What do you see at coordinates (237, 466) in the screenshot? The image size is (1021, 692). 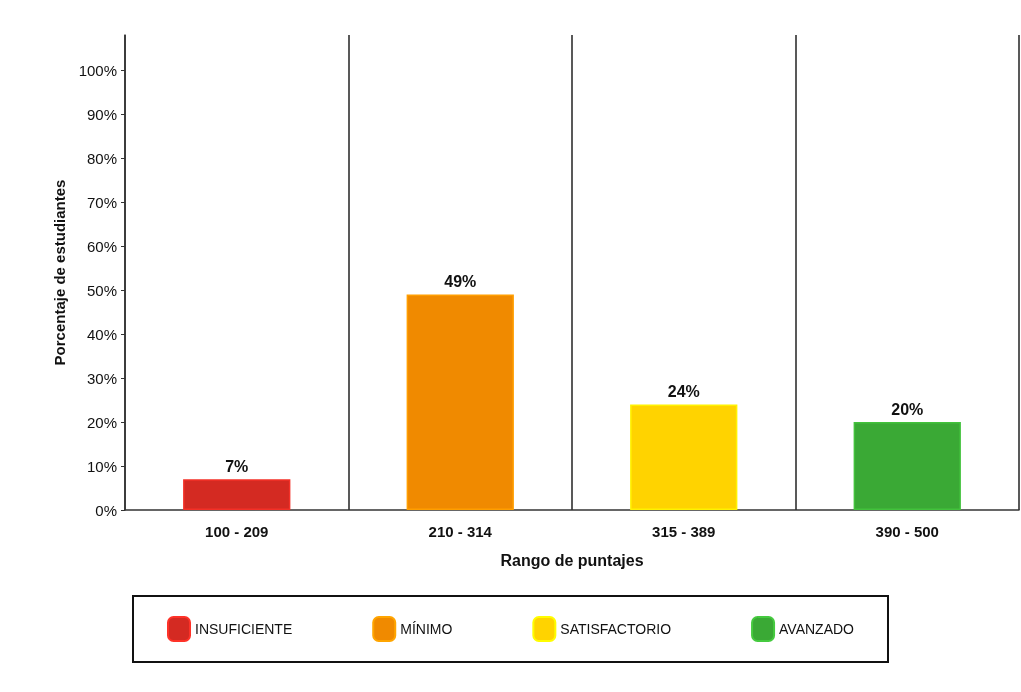 I see `data-label: 7%` at bounding box center [237, 466].